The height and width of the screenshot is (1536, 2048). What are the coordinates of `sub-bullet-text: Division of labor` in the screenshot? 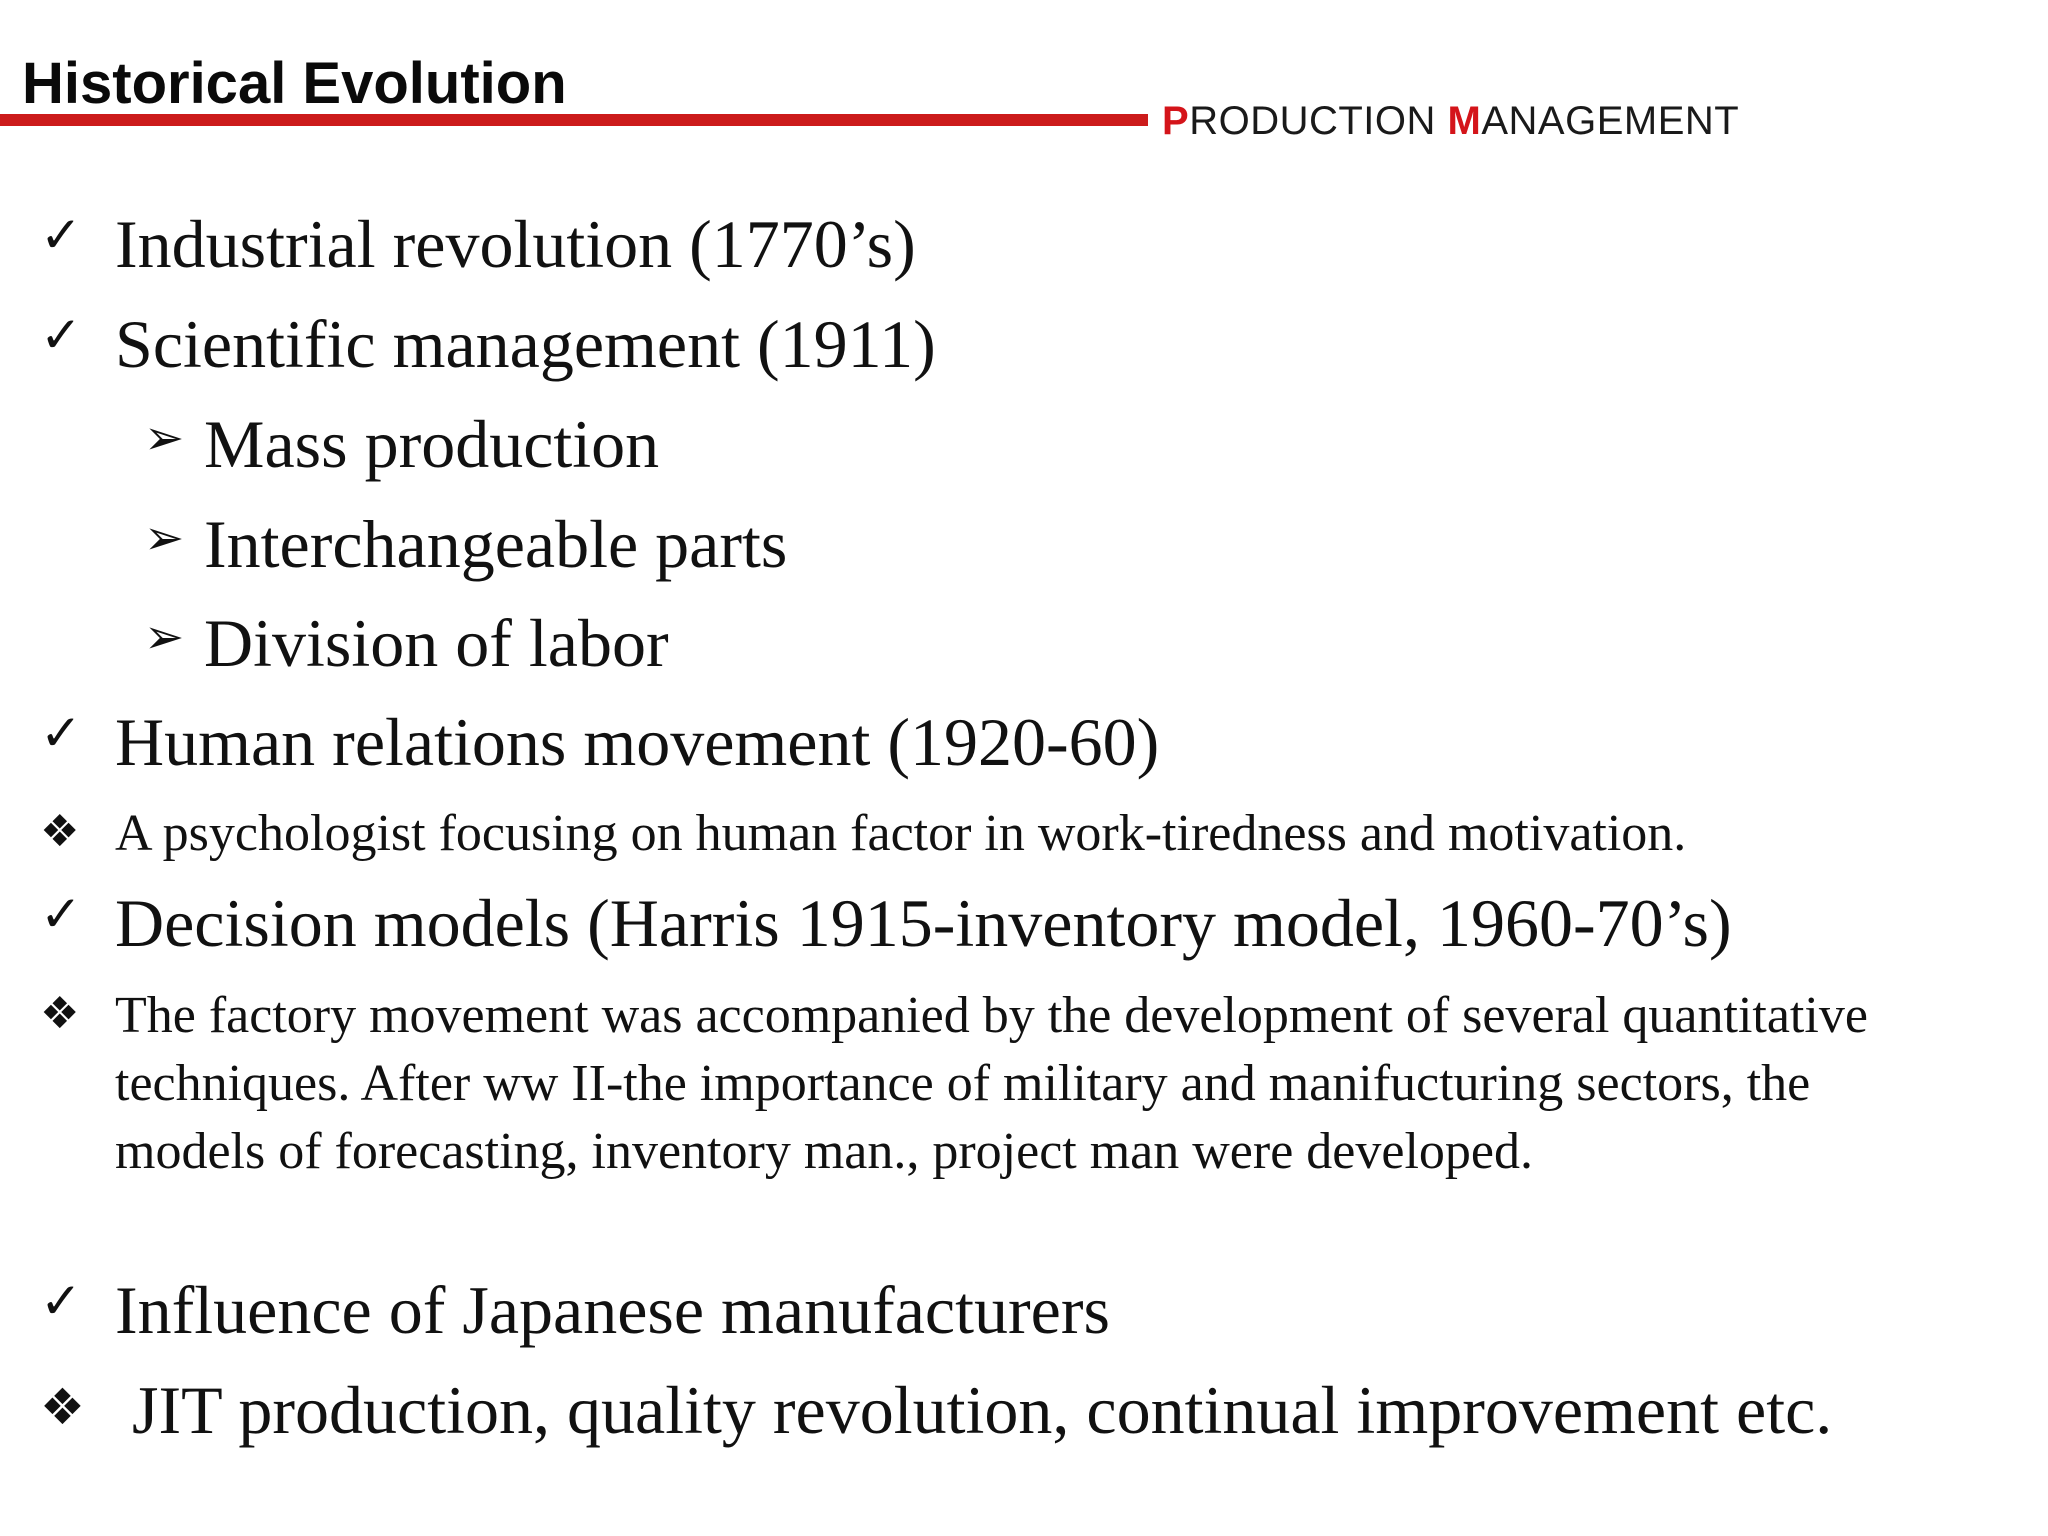 It's located at (436, 643).